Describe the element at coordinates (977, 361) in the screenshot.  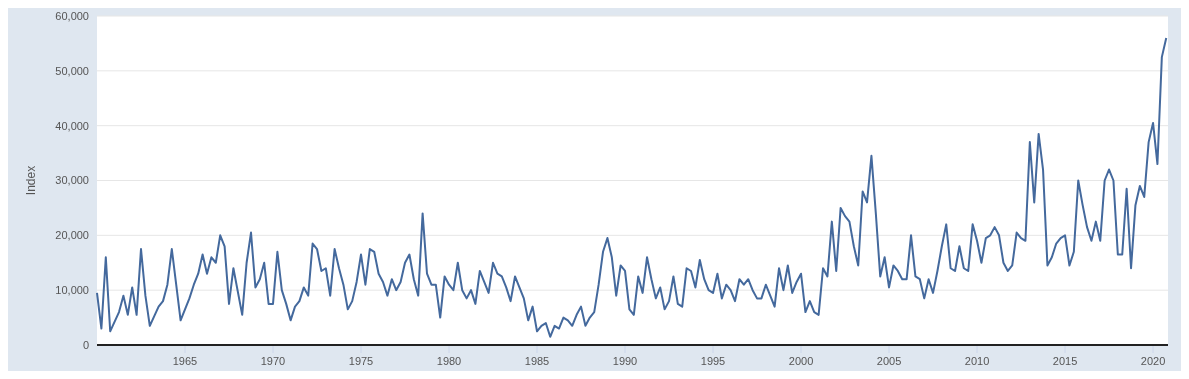
I see `x-tick-label: 2010` at that location.